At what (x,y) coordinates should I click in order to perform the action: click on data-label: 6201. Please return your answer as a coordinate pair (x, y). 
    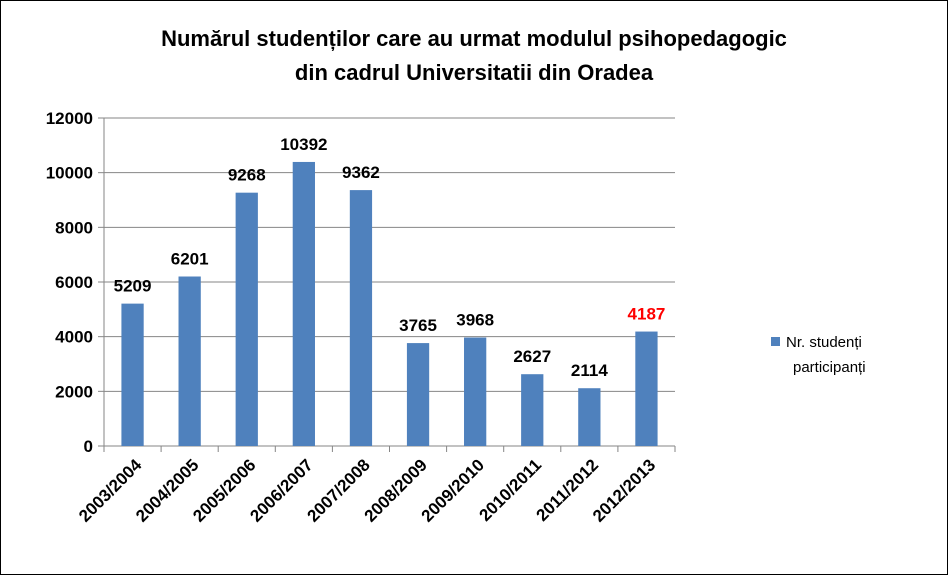
    Looking at the image, I should click on (190, 259).